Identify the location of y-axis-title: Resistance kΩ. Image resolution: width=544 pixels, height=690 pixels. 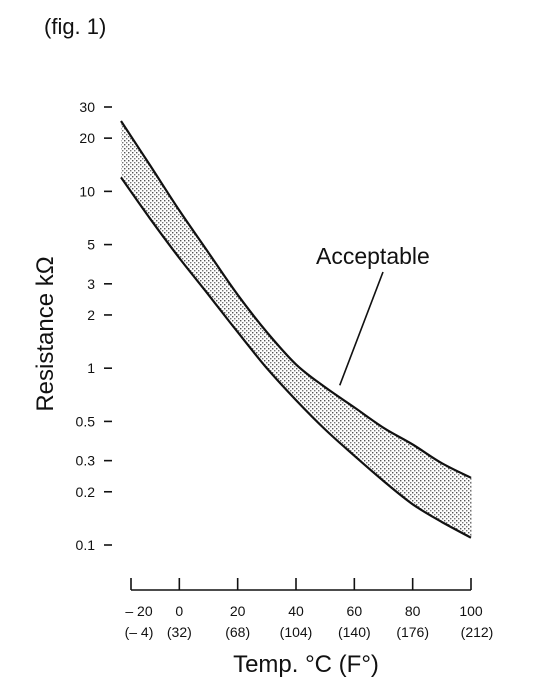
(45, 333).